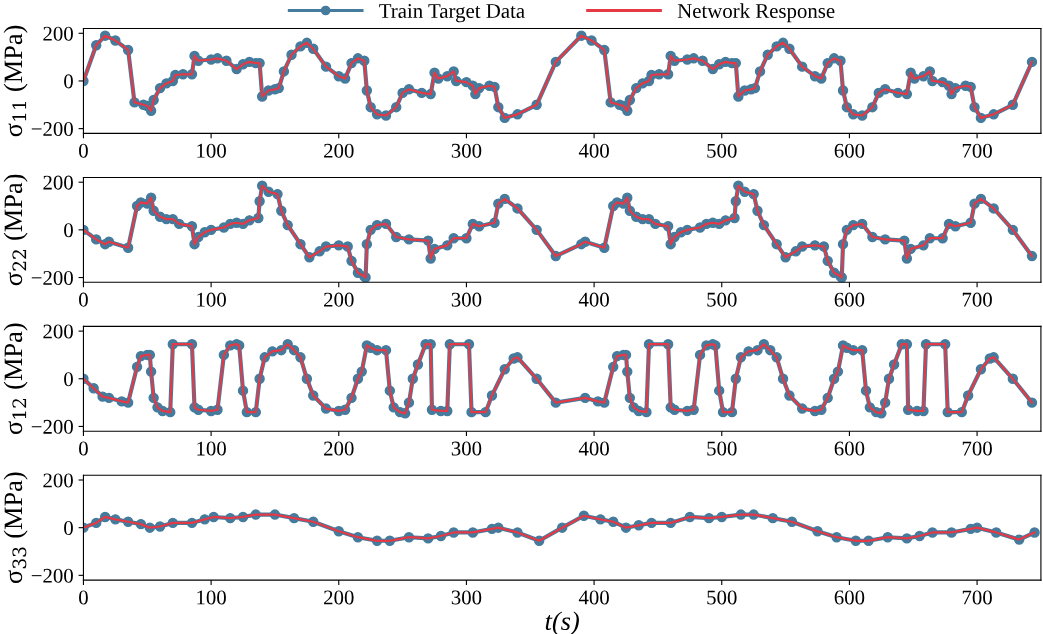 The width and height of the screenshot is (1043, 634). Describe the element at coordinates (756, 13) in the screenshot. I see `legend-label: Network Response` at that location.